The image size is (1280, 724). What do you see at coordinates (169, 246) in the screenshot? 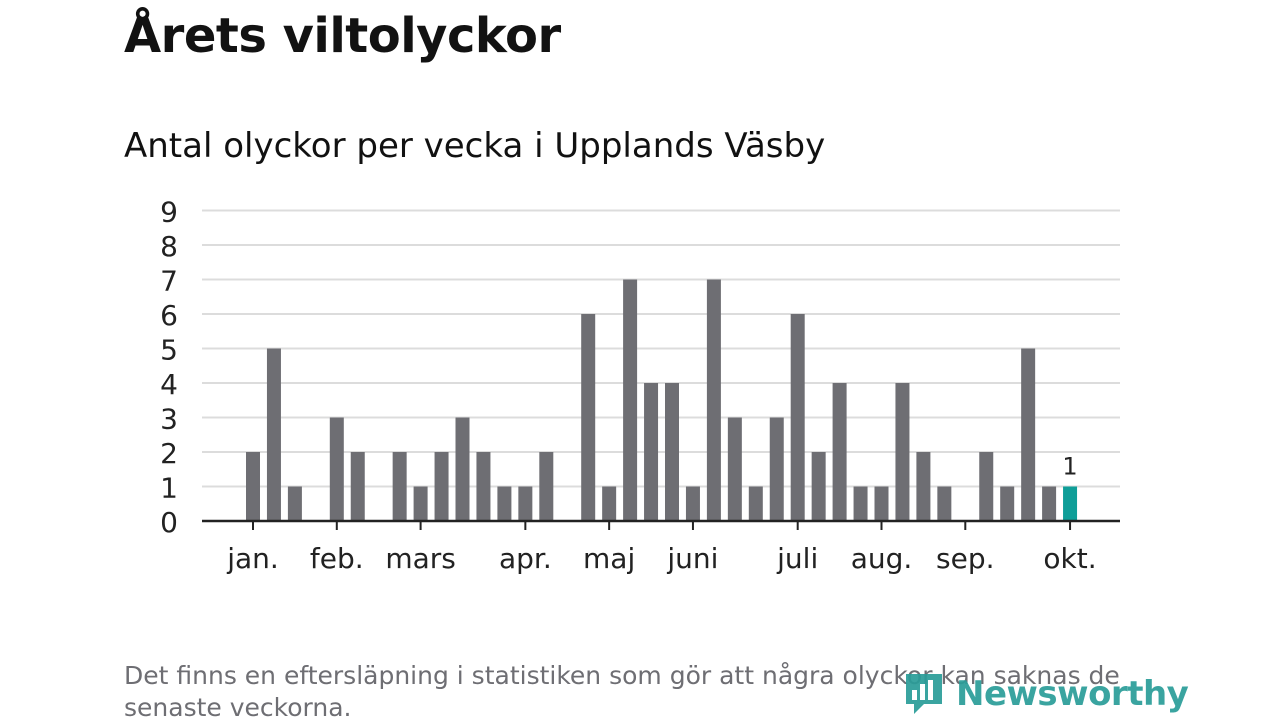
I see `y-tick-label: 8` at bounding box center [169, 246].